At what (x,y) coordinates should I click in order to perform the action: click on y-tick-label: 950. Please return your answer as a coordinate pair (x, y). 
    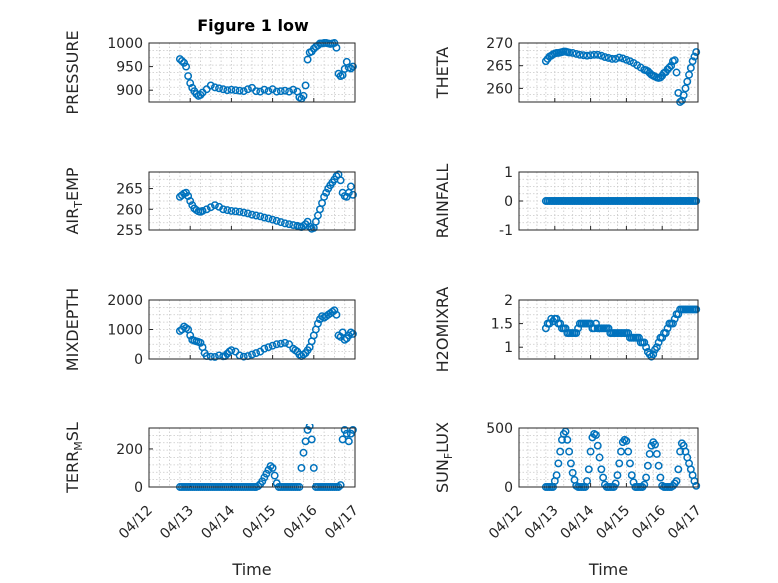
    Looking at the image, I should click on (129, 68).